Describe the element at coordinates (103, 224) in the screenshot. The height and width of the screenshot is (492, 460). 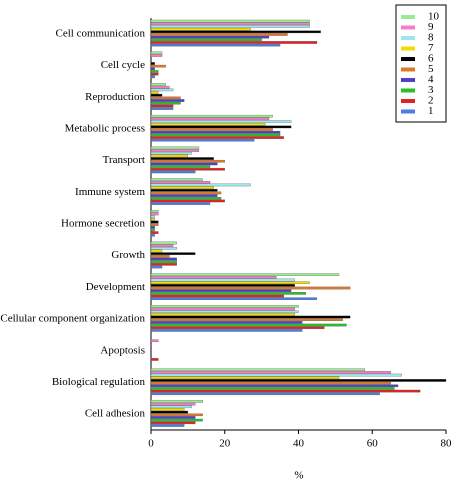
I see `y-tick-label: Hormone secretion` at that location.